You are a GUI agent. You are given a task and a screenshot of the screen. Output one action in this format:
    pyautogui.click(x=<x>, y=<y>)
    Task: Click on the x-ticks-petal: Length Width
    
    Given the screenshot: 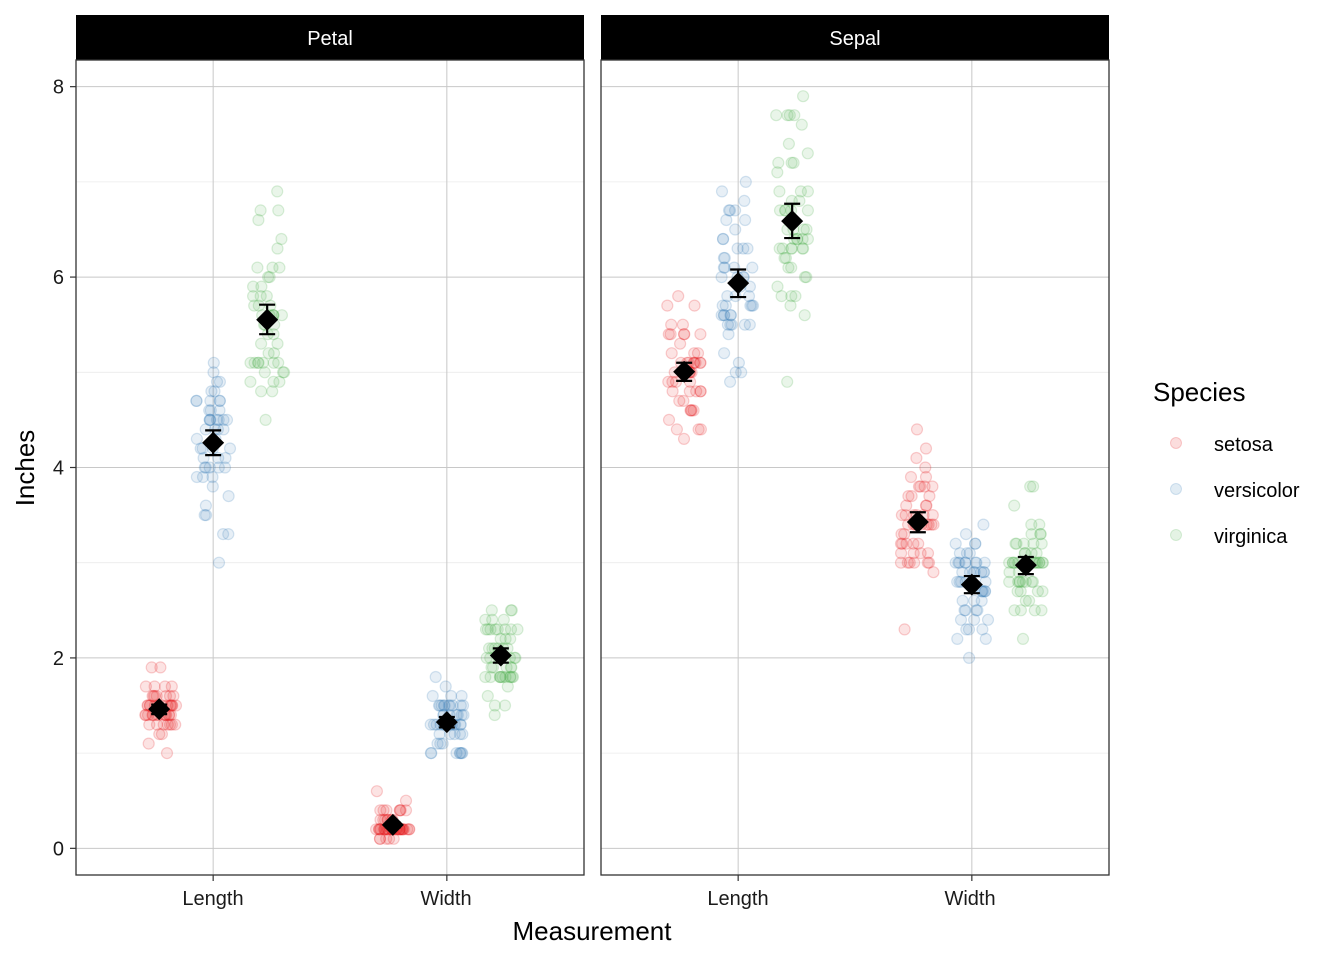 What is the action you would take?
    pyautogui.click(x=326, y=899)
    